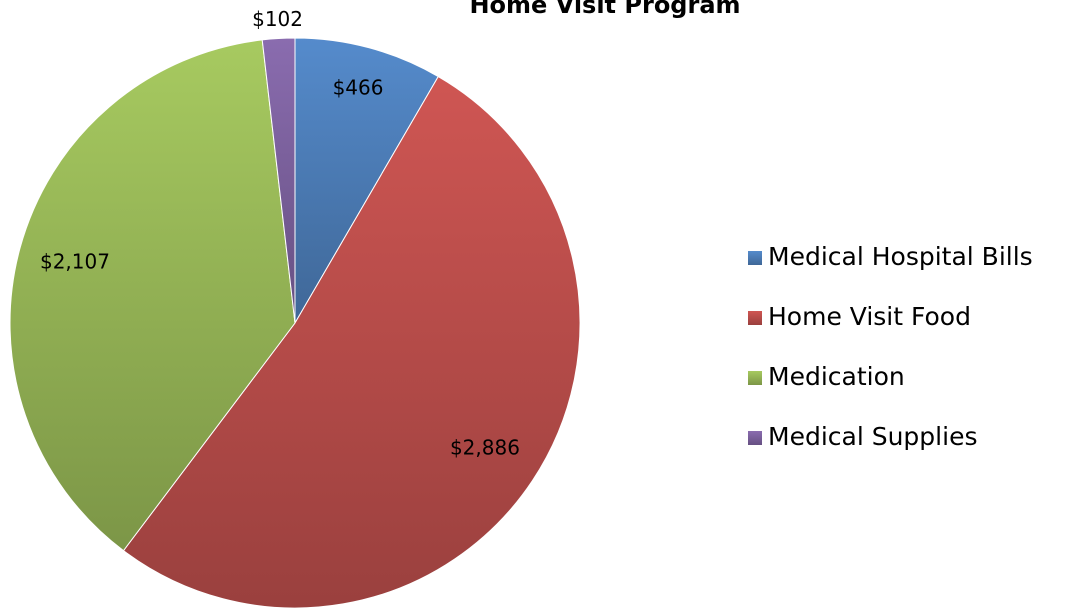 The height and width of the screenshot is (611, 1081). Describe the element at coordinates (836, 376) in the screenshot. I see `legend-label: Medication` at that location.